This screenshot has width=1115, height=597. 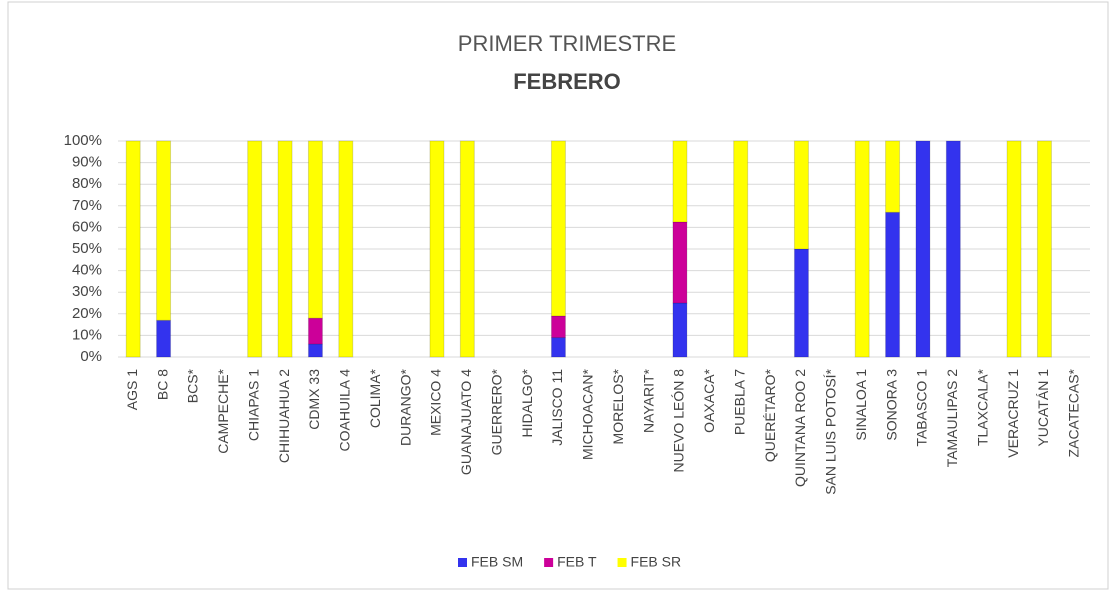 I want to click on x-tick-label: TLAXCALA*, so click(x=982, y=407).